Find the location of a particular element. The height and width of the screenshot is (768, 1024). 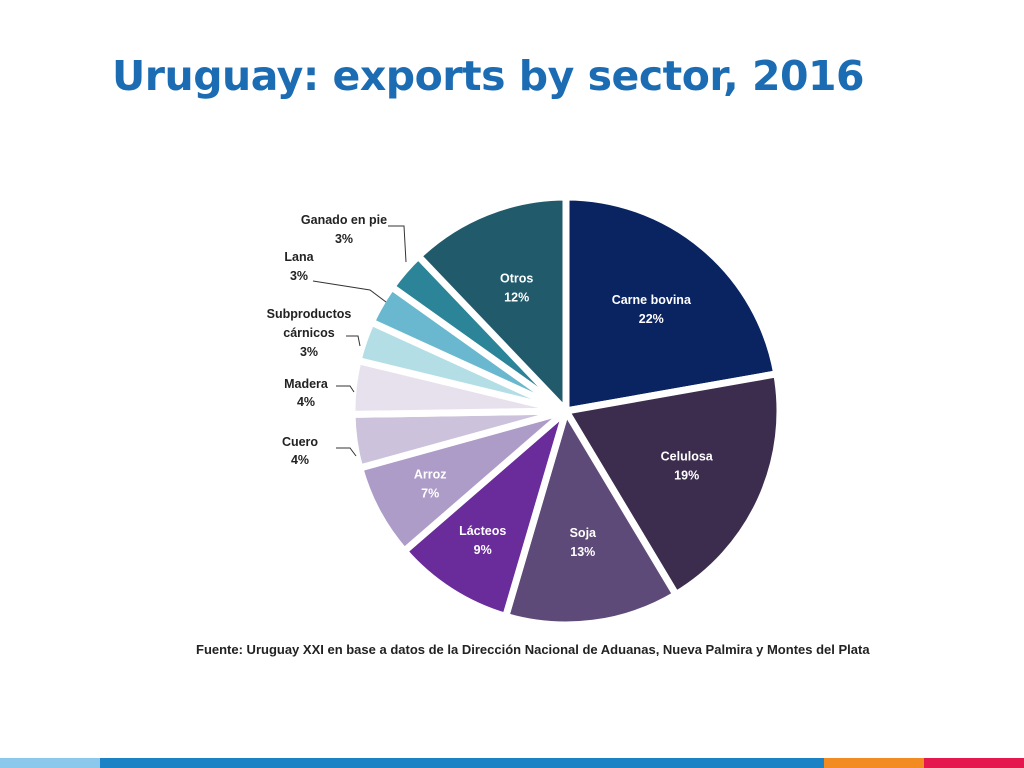

footer-segment-light-blue is located at coordinates (50, 763).